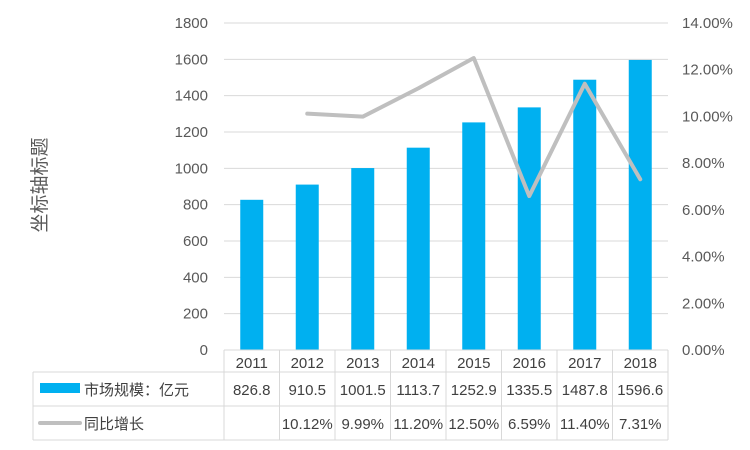 The width and height of the screenshot is (750, 450). I want to click on x-tick-label: 2013, so click(362, 363).